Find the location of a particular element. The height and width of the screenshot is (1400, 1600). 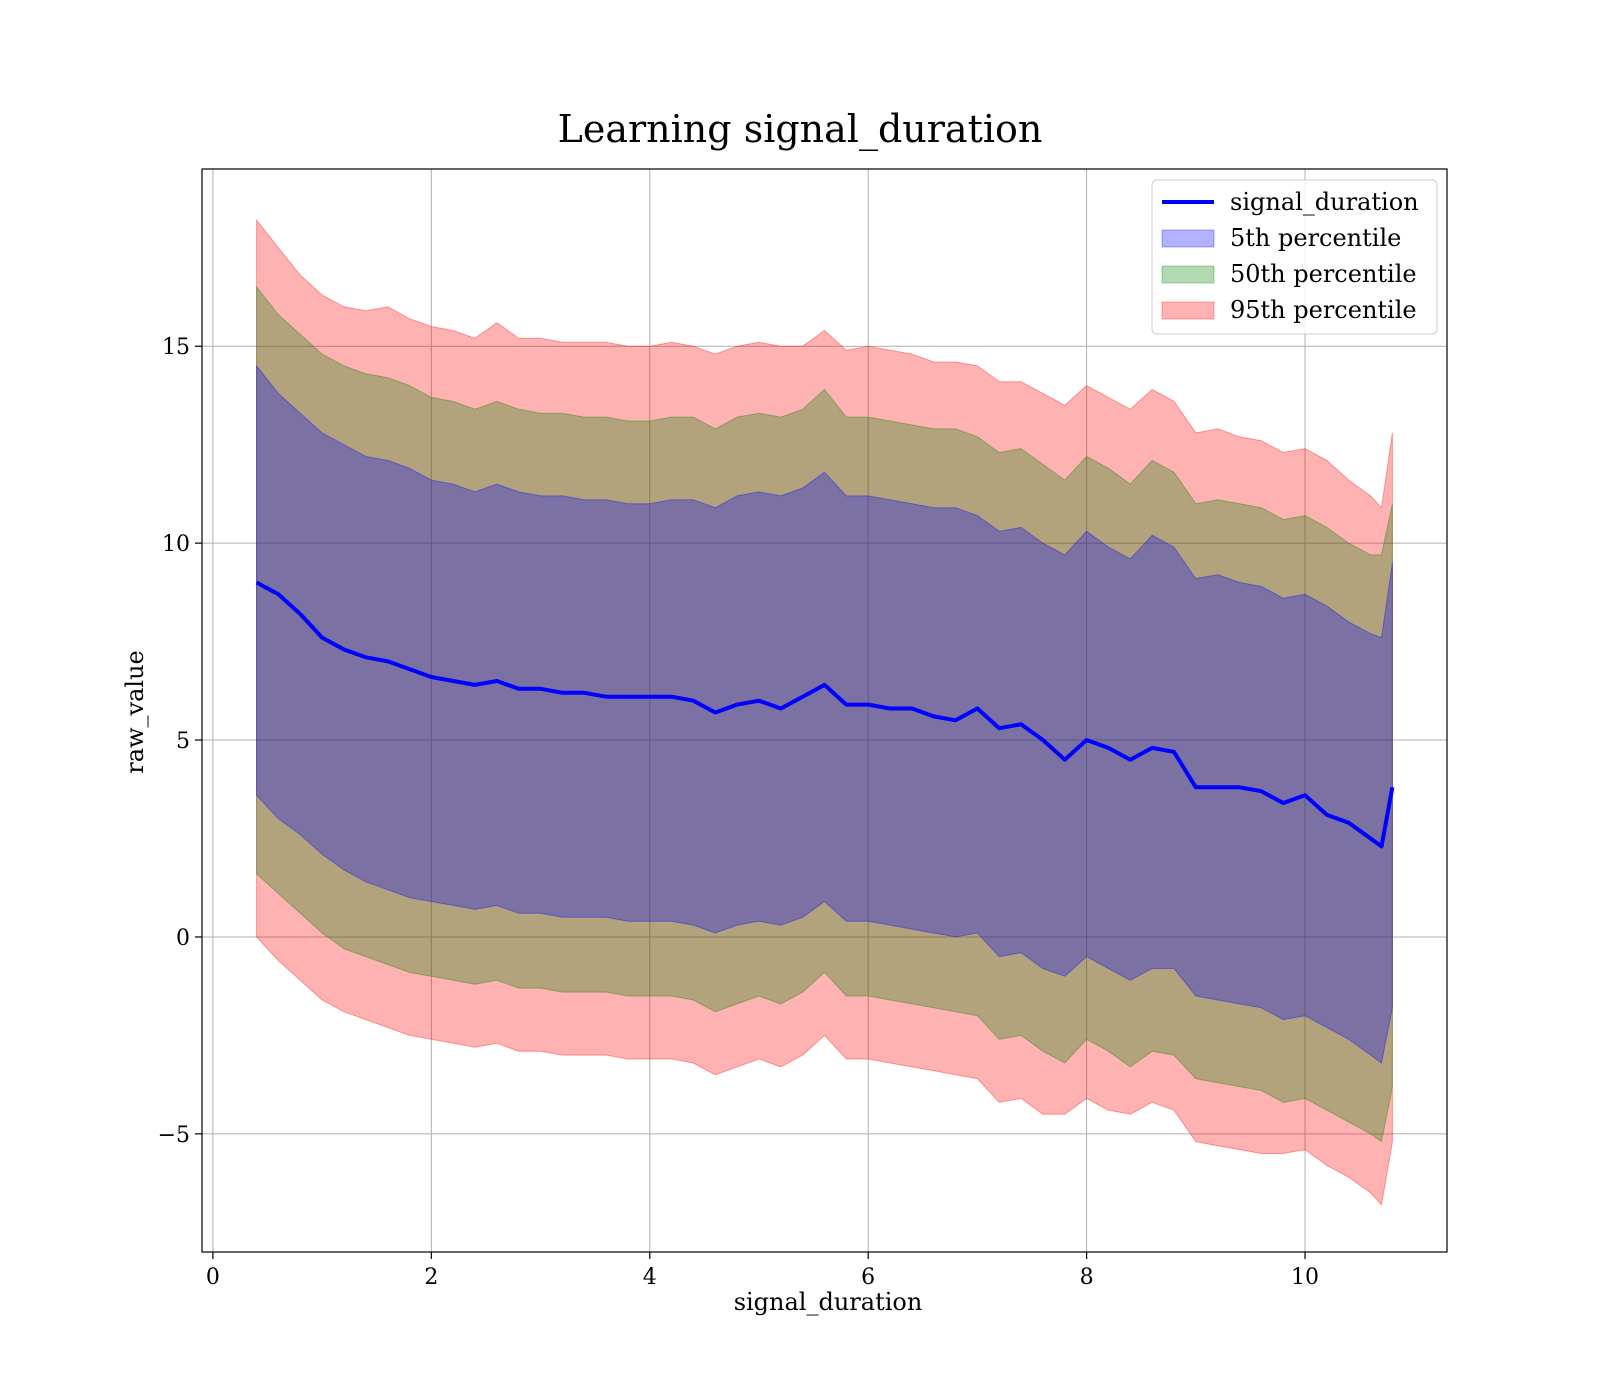

y-axis: −5 0 5 10 15 is located at coordinates (180, 741).